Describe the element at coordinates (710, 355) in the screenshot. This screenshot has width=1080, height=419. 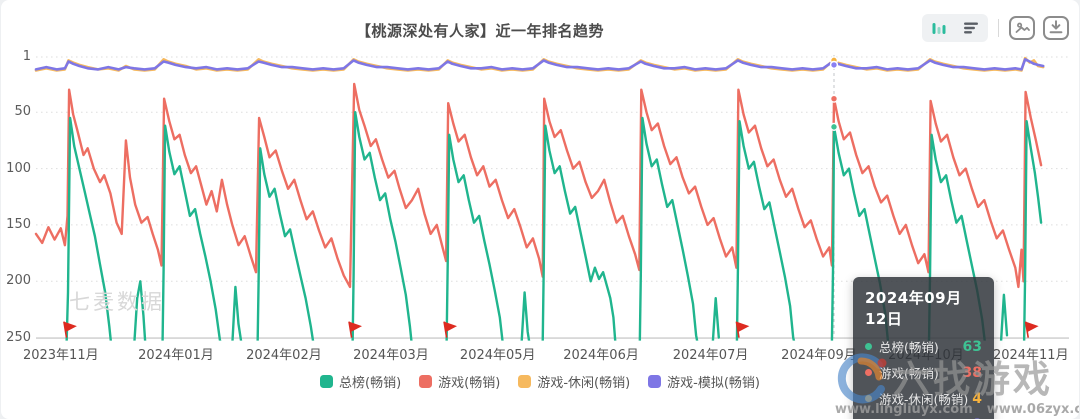
I see `x-tick-label: 2024年07月` at that location.